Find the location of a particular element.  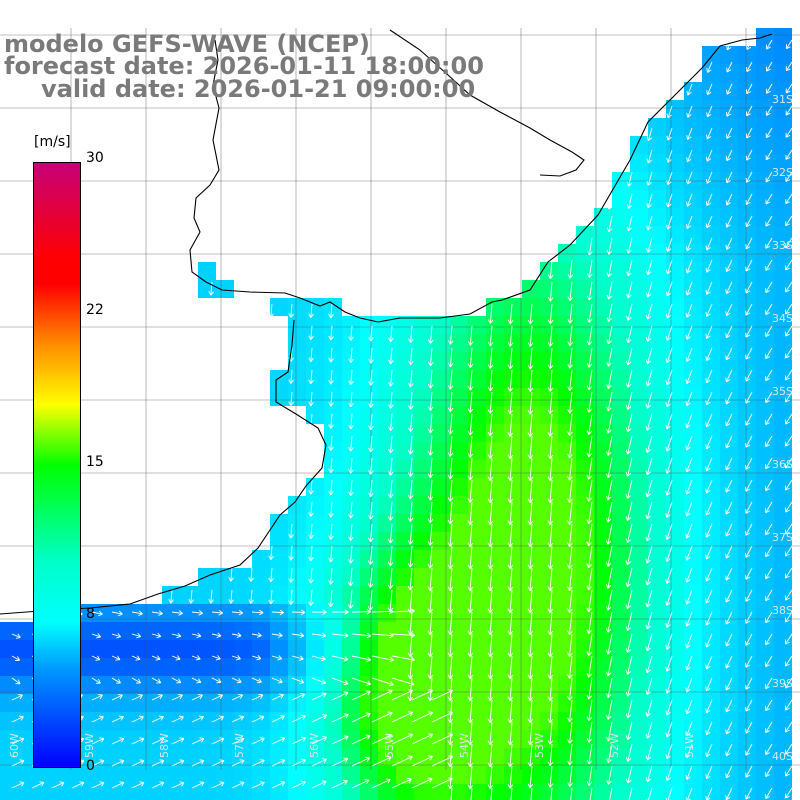

lon-label: 60W is located at coordinates (14, 745).